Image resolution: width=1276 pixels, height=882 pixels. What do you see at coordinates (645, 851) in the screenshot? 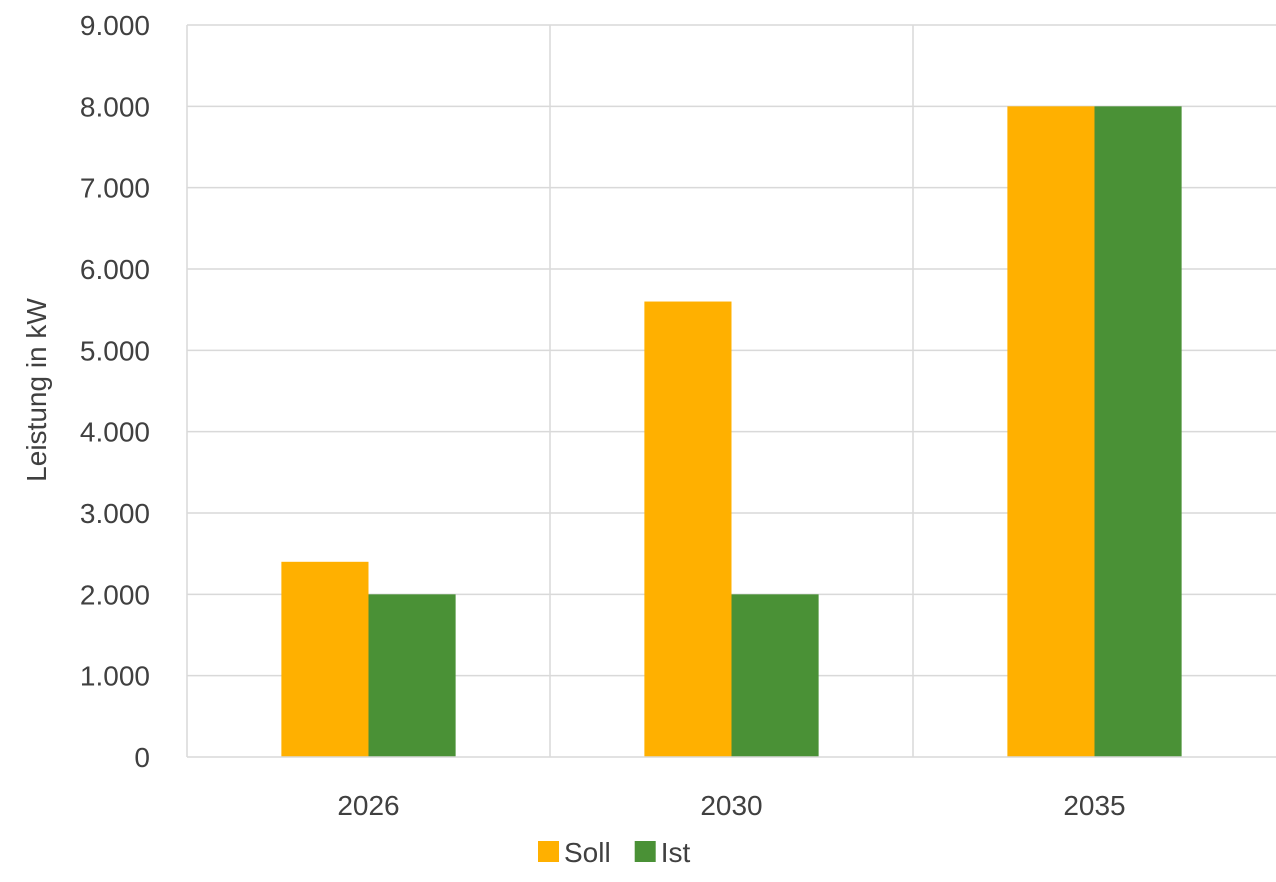
I see `legend-swatch-ist` at bounding box center [645, 851].